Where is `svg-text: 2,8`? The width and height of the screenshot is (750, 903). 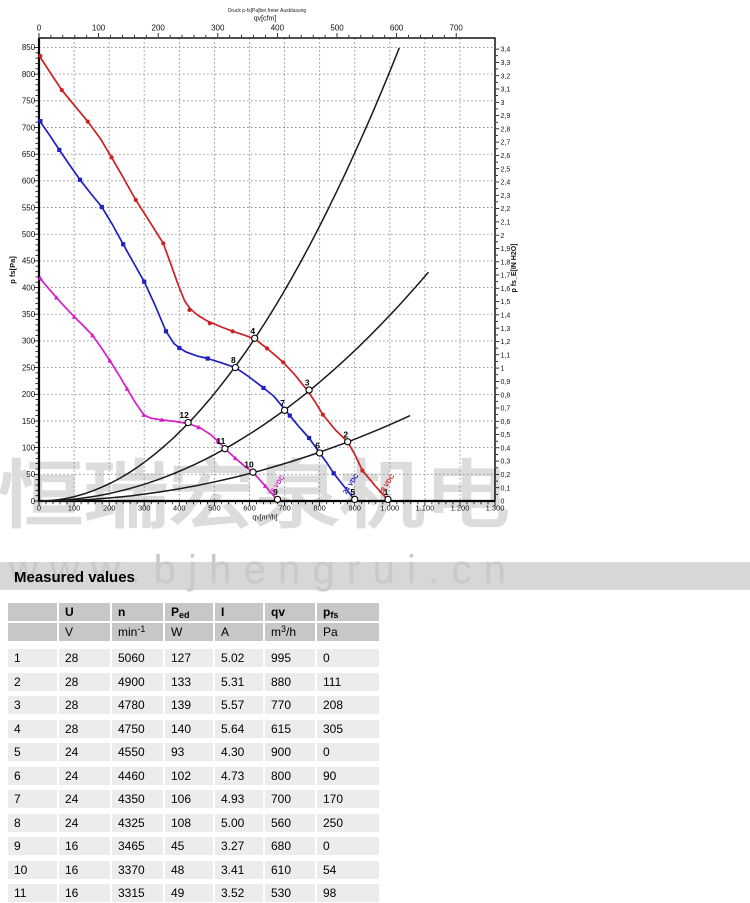
svg-text: 2,8 is located at coordinates (506, 129).